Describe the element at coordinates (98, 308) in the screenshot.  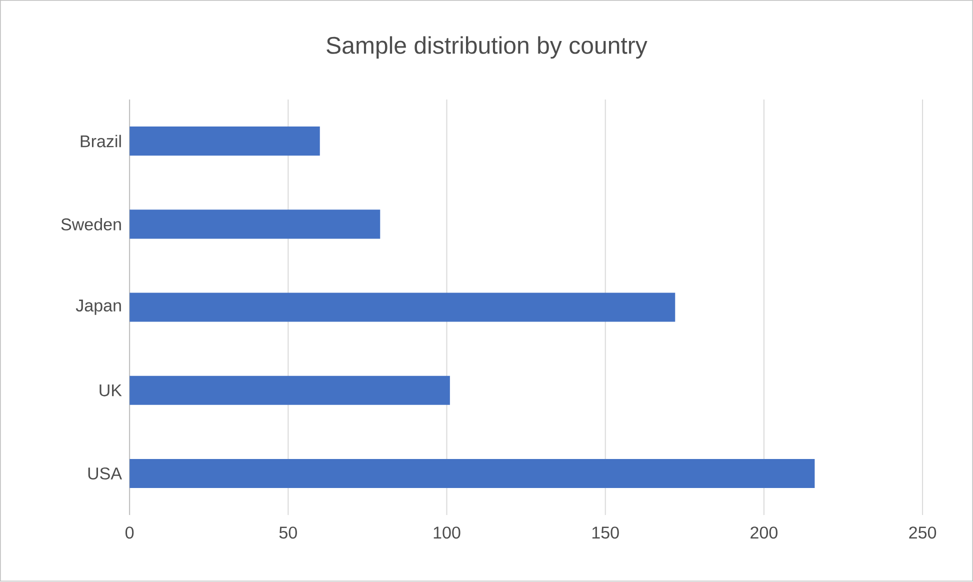
I see `y-tick-label: Japan` at that location.